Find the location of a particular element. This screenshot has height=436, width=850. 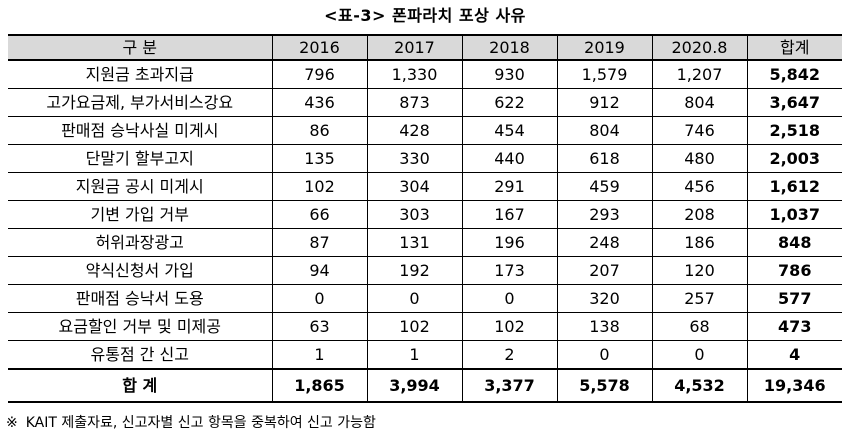

cell-value: 912 is located at coordinates (604, 102).